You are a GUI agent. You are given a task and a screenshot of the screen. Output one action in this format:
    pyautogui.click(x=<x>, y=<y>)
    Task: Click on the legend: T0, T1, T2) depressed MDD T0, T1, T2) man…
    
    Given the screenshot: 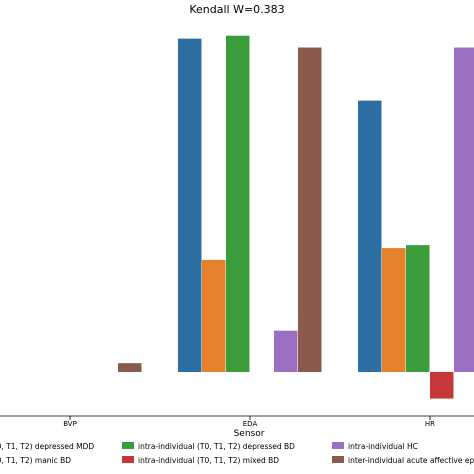 What is the action you would take?
    pyautogui.click(x=237, y=453)
    